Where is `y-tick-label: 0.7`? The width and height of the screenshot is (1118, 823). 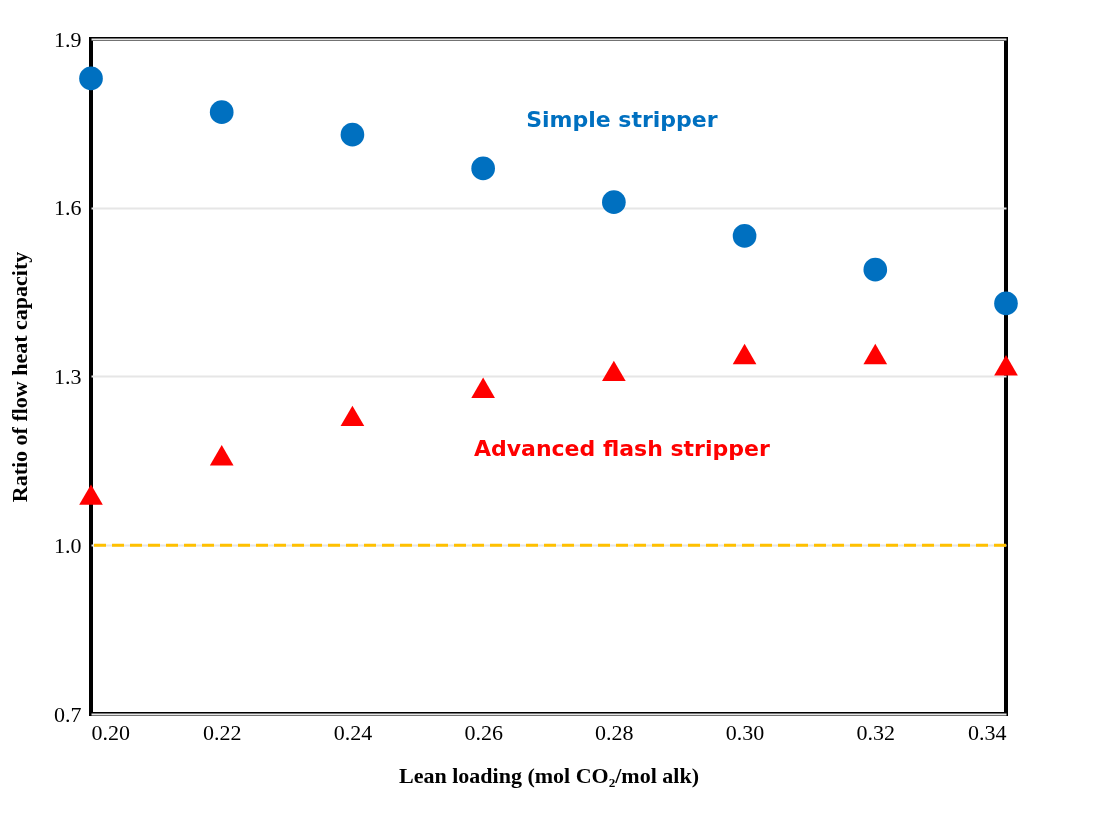
y-tick-label: 0.7 is located at coordinates (68, 714).